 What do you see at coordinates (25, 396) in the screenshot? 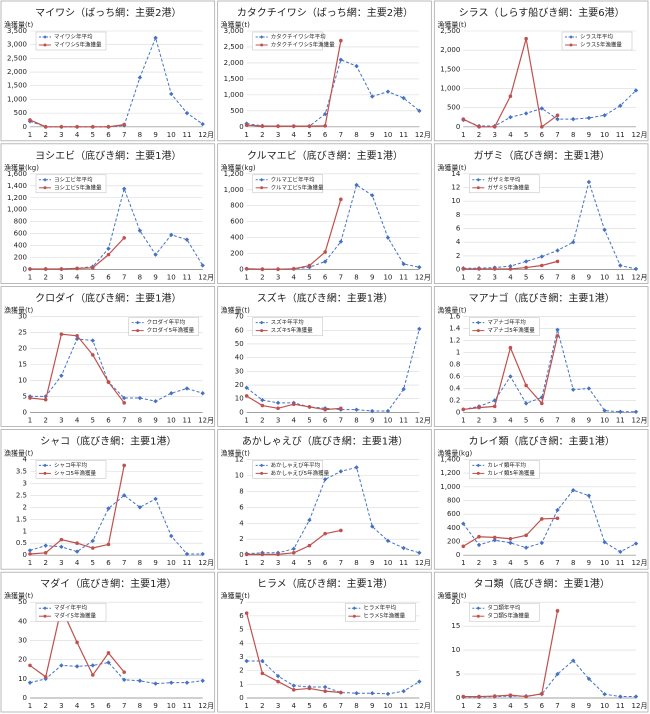
I see `y-tick-label: 5` at bounding box center [25, 396].